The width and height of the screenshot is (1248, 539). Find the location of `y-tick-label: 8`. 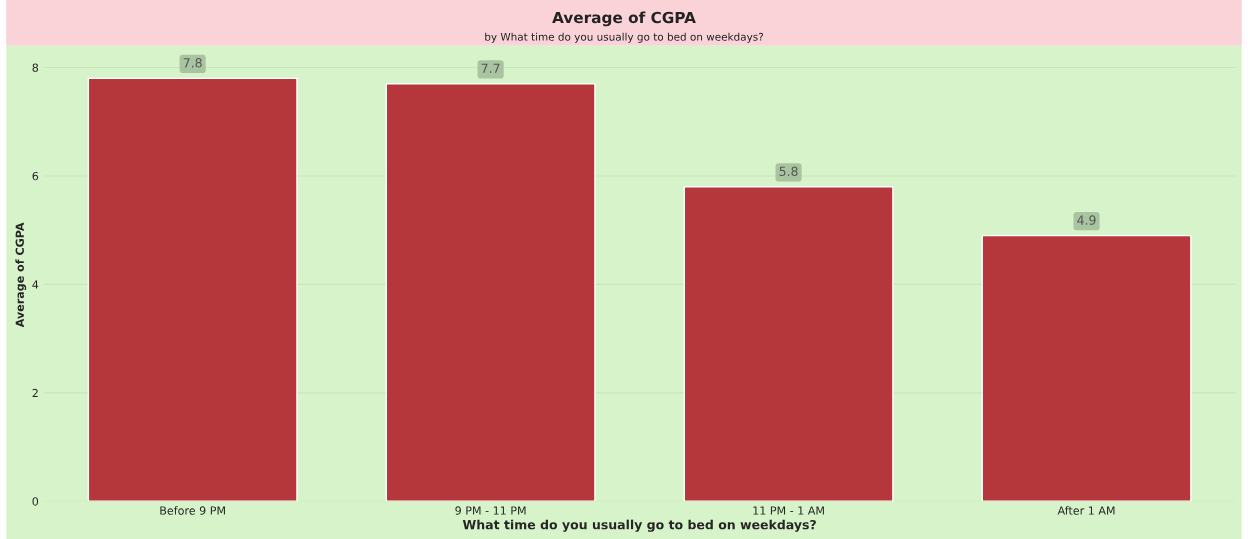

y-tick-label: 8 is located at coordinates (35, 67).